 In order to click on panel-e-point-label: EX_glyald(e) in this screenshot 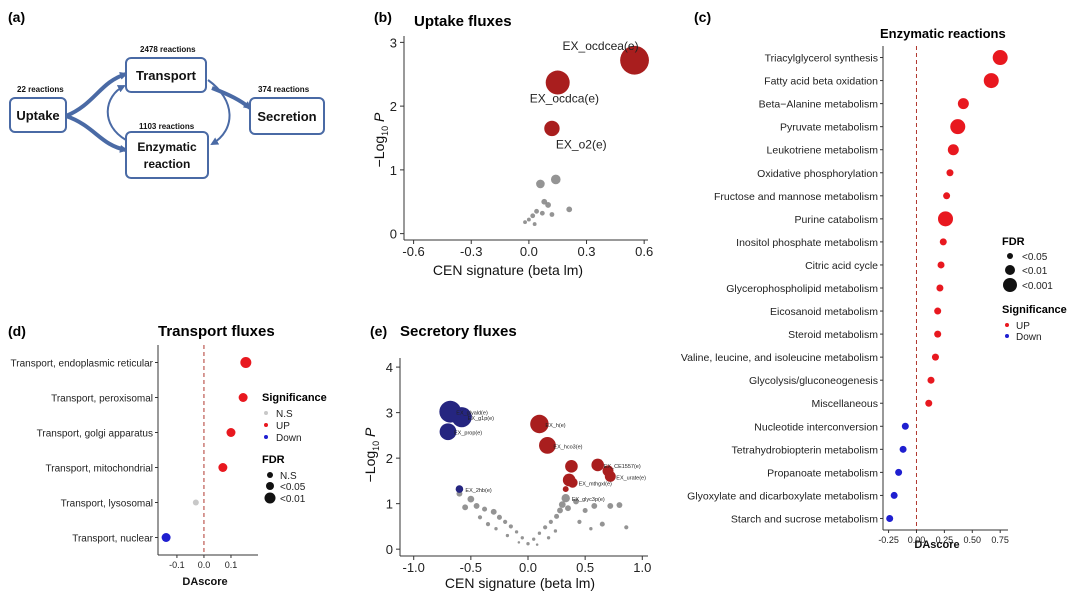, I will do `click(472, 414)`.